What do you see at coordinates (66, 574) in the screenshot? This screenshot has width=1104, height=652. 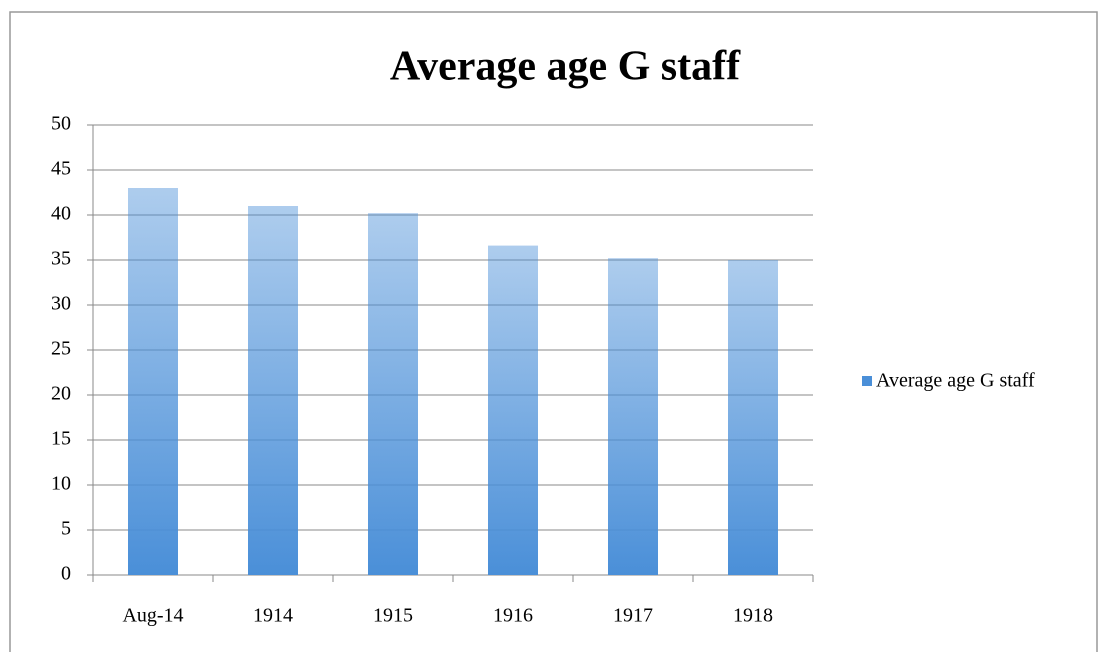 I see `y-tick-label: 0` at bounding box center [66, 574].